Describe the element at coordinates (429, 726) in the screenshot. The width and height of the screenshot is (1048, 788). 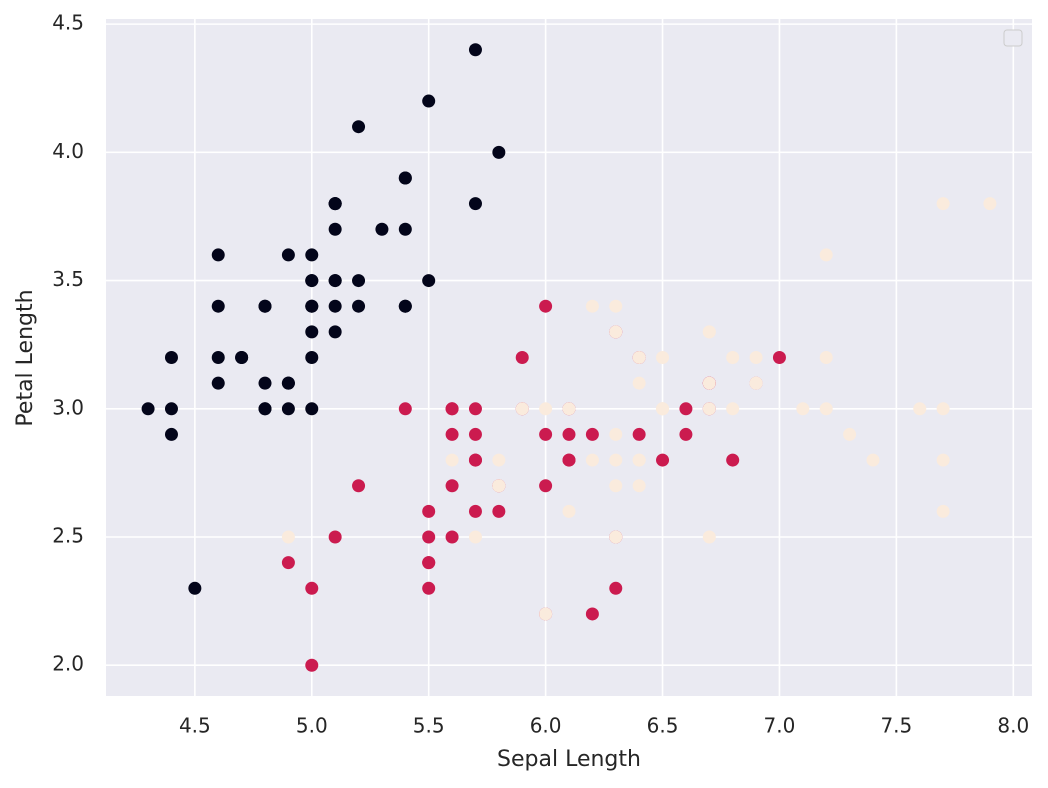
I see `x-tick-label: 5.5` at that location.